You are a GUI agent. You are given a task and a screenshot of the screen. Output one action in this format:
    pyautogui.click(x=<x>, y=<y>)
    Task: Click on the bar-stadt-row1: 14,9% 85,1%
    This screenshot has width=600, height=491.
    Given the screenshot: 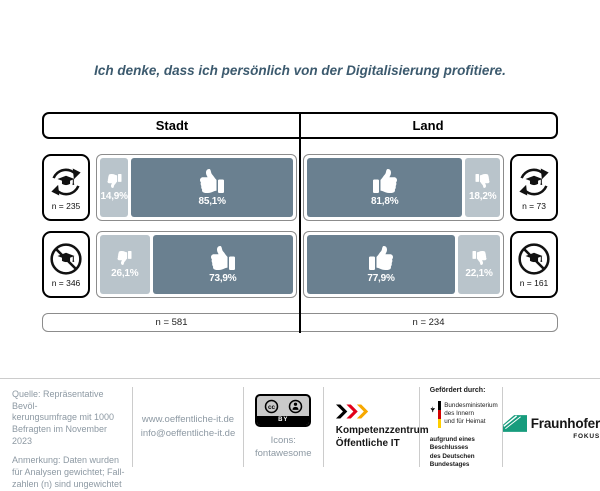 What is the action you would take?
    pyautogui.click(x=196, y=187)
    